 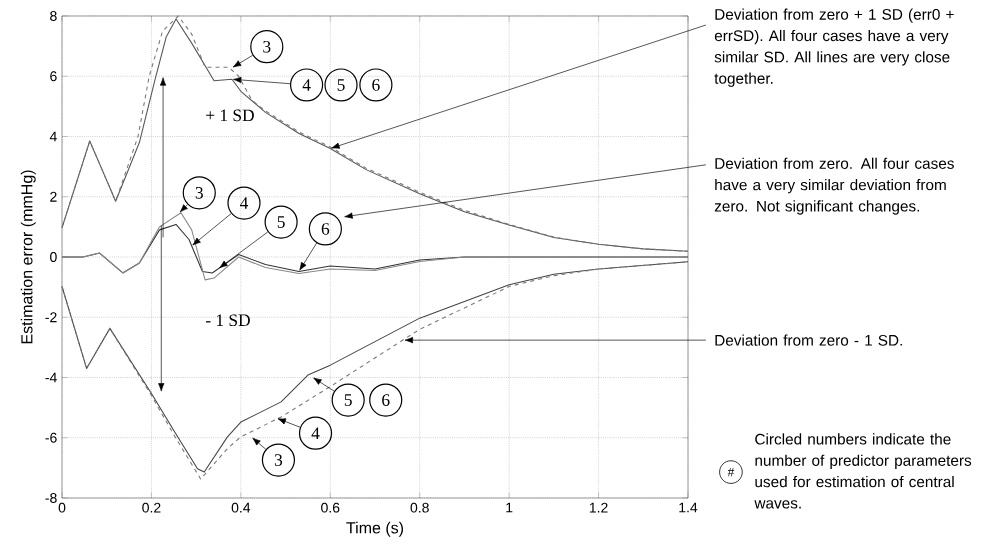 What do you see at coordinates (51, 498) in the screenshot?
I see `y-tick-label: -8` at bounding box center [51, 498].